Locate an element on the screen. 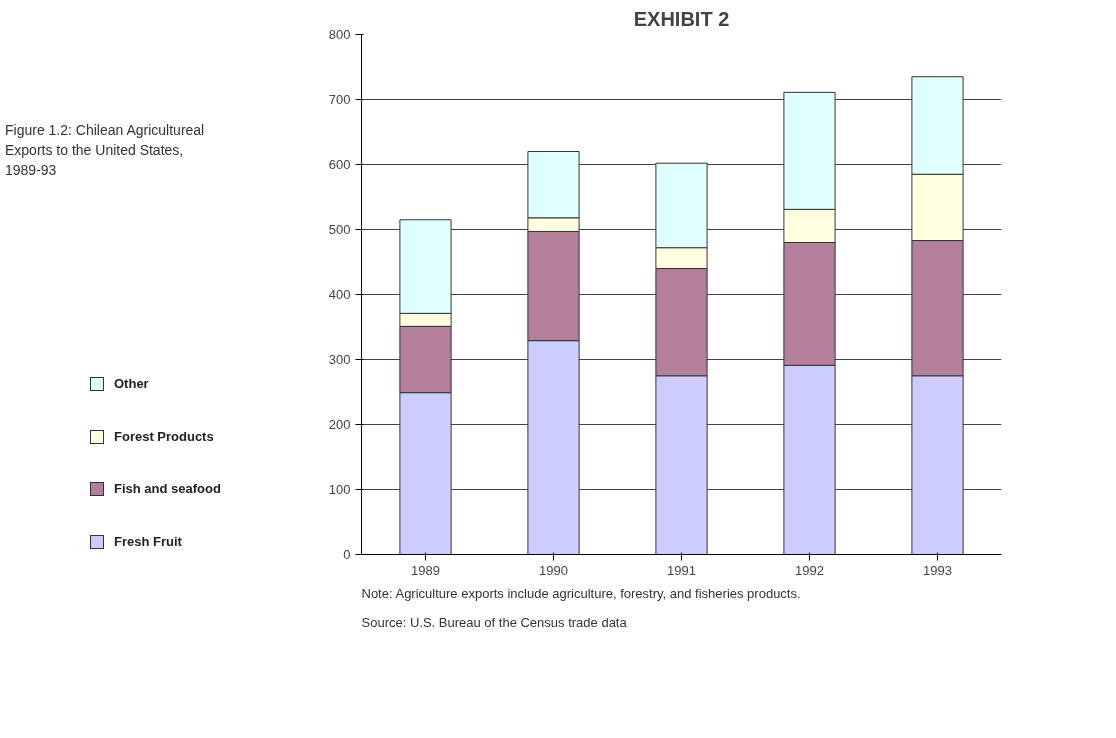 The image size is (1116, 738). x-tick-label: 1989 is located at coordinates (425, 570).